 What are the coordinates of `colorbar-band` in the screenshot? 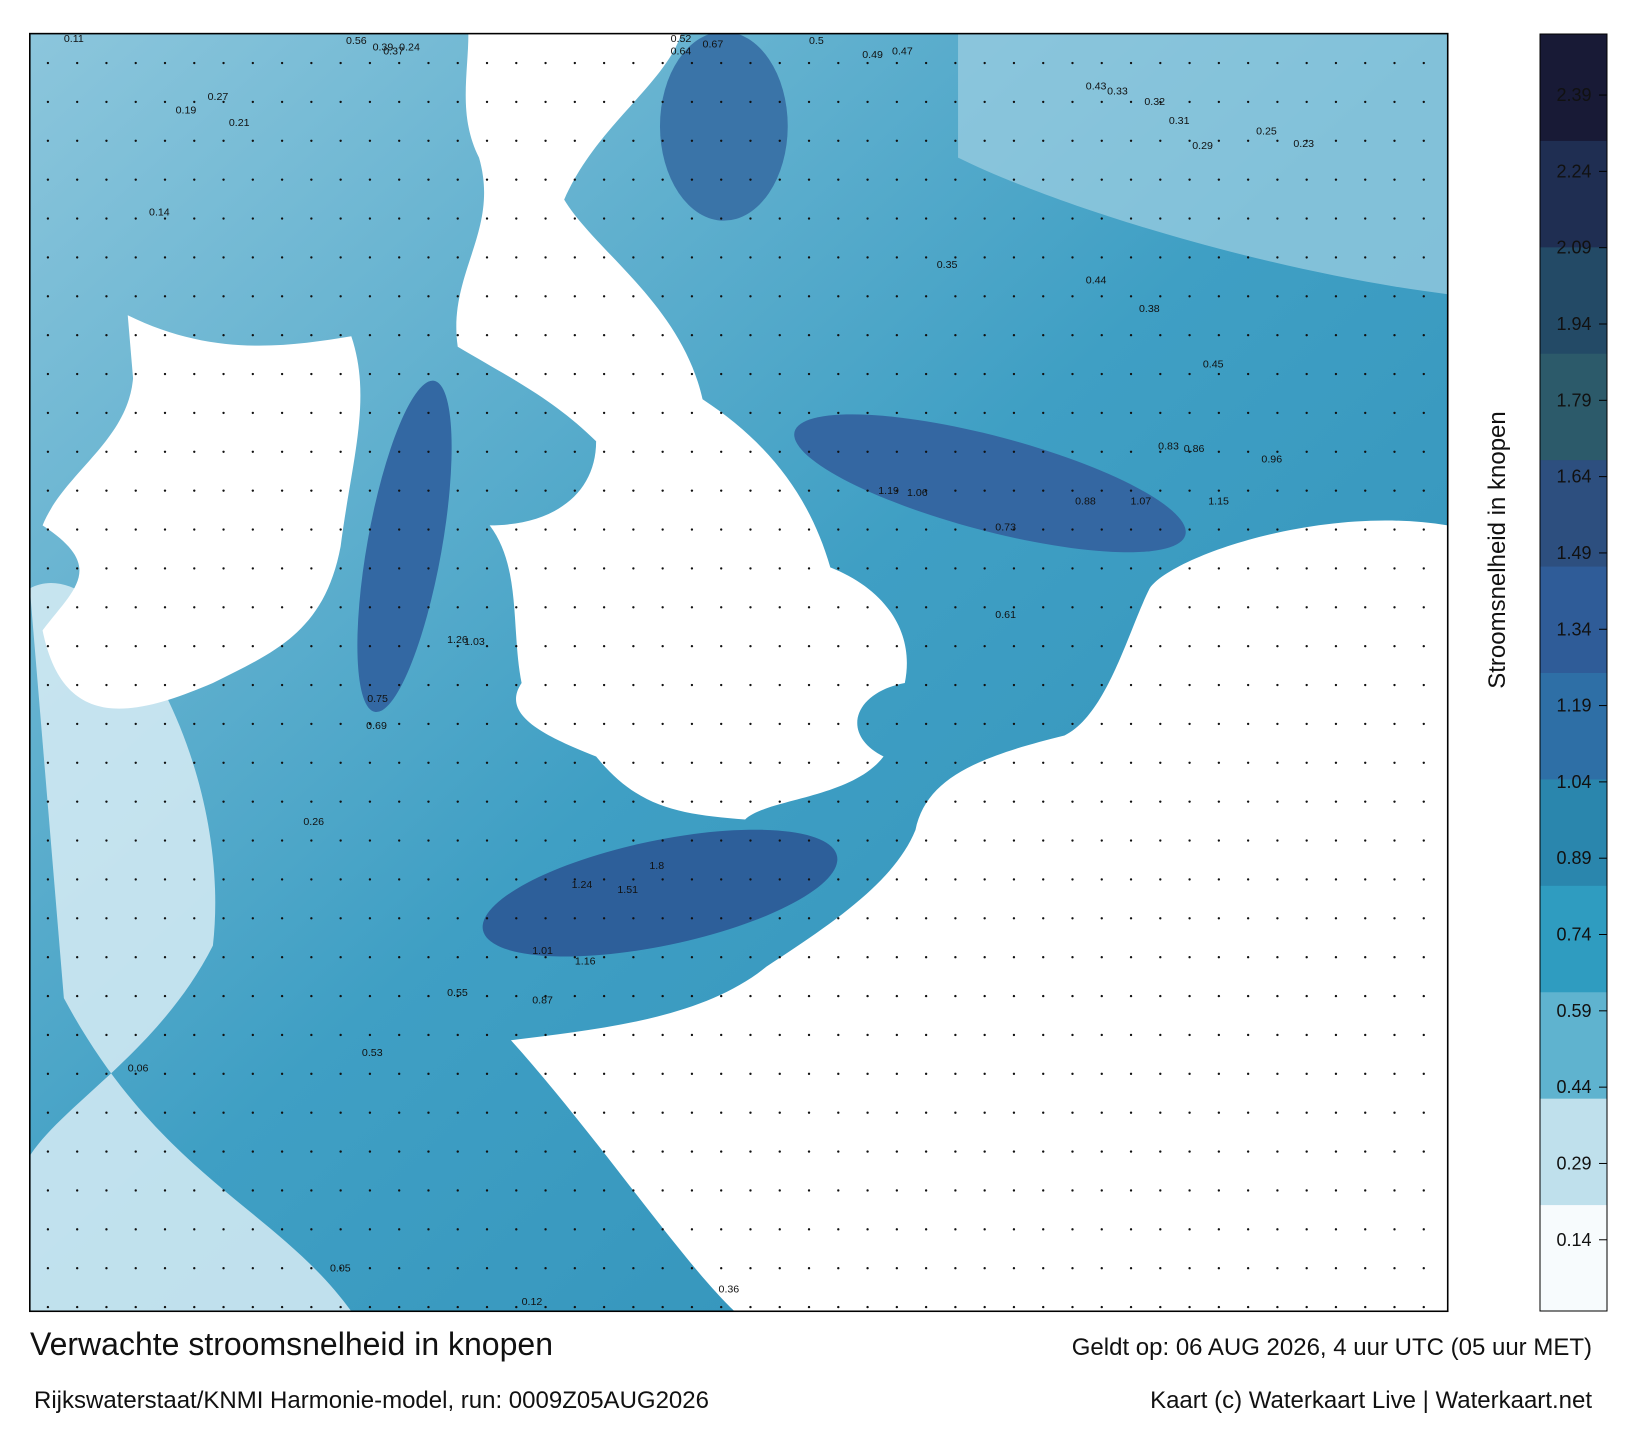 It's located at (1573, 832).